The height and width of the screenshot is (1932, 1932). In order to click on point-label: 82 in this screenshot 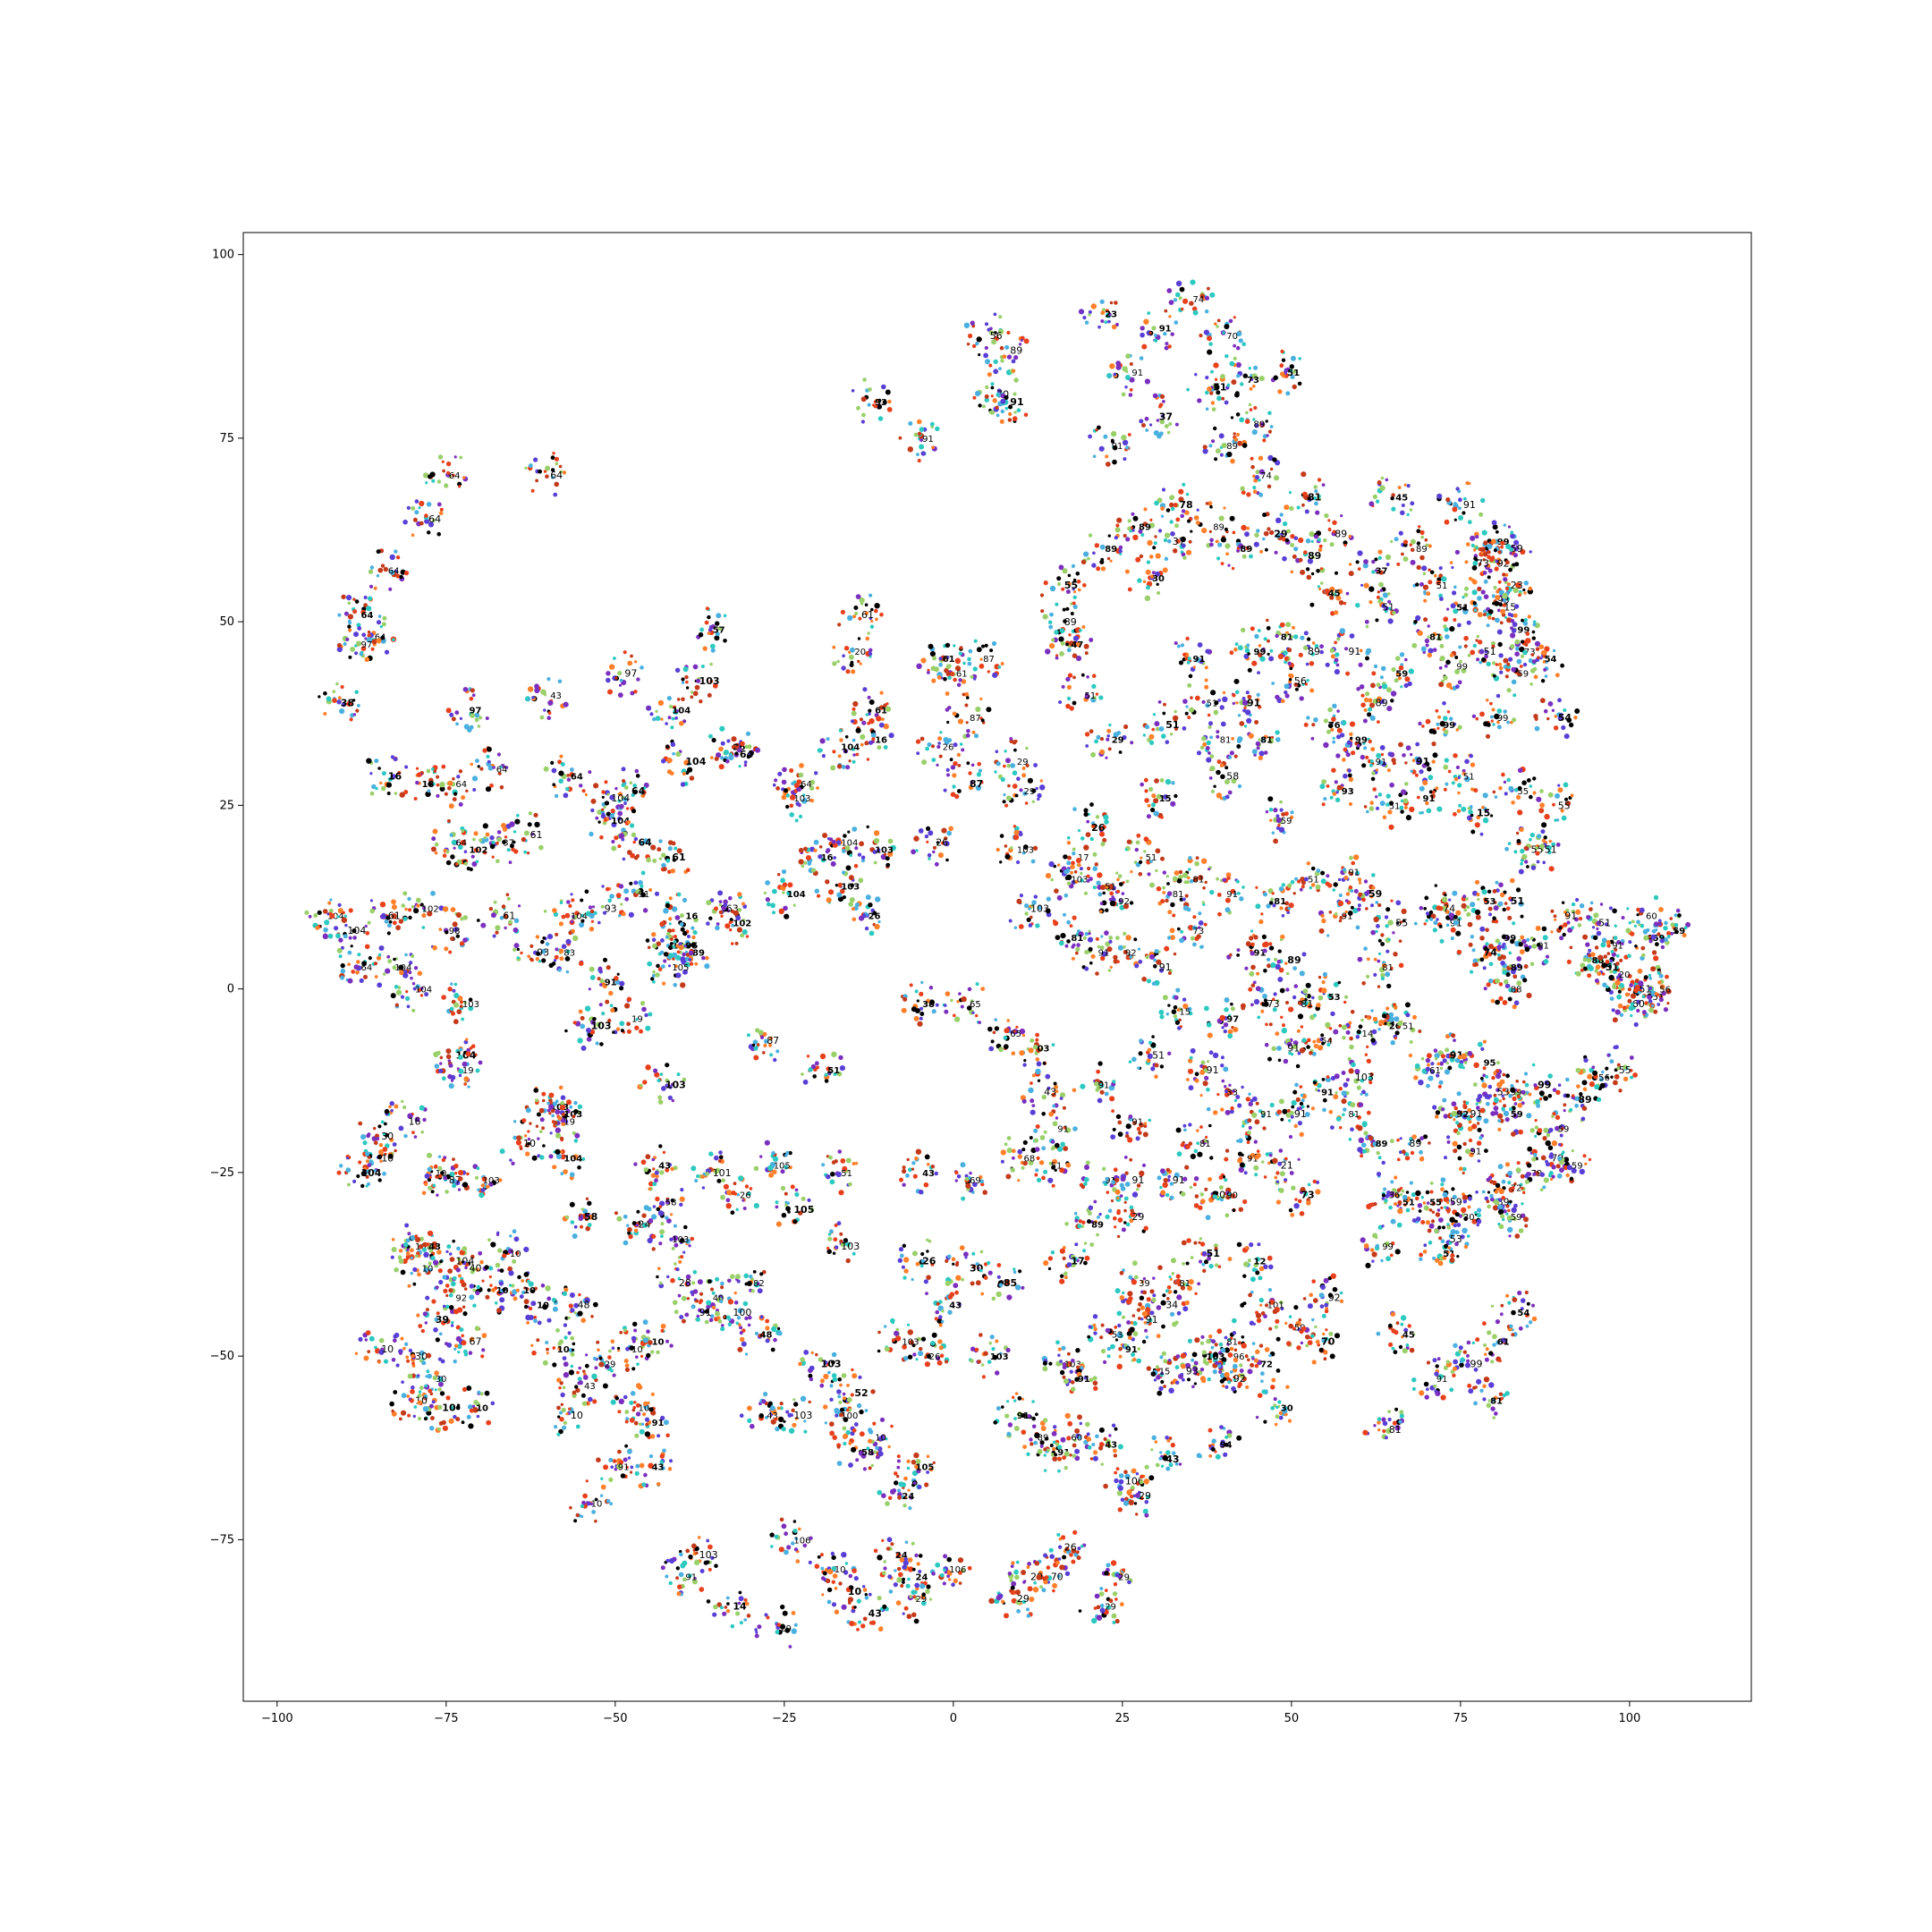, I will do `click(759, 1284)`.